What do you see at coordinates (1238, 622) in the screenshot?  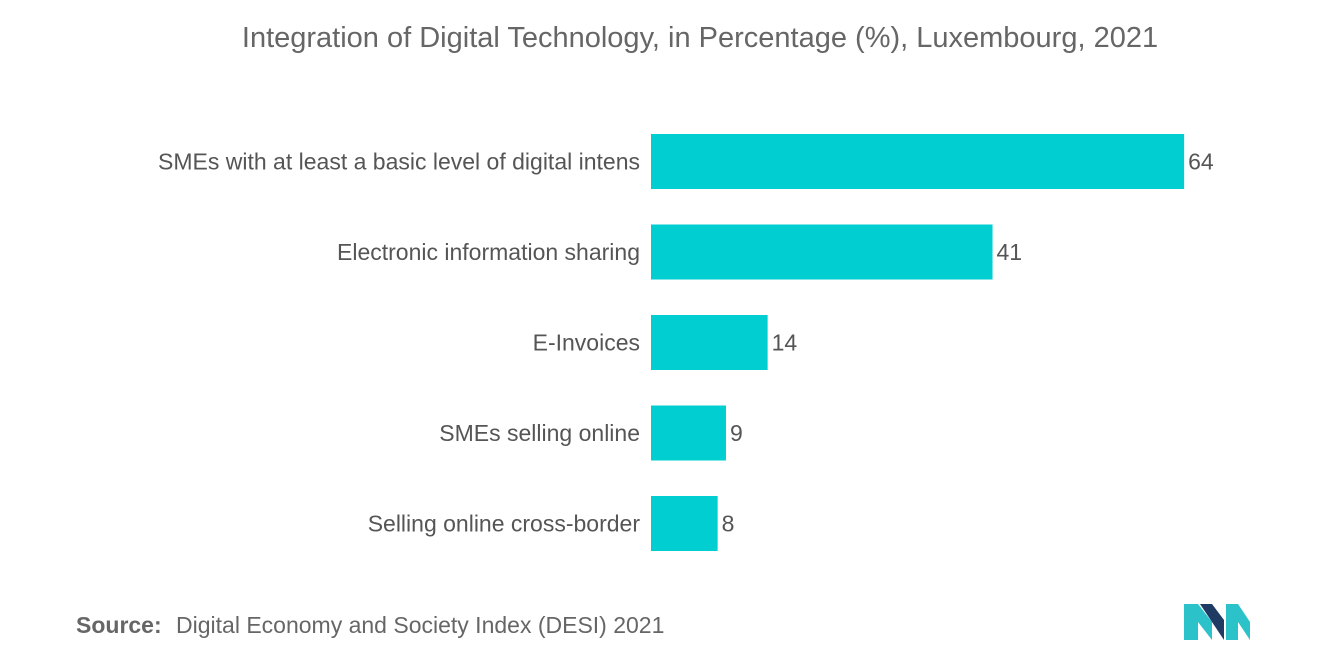 I see `logo-right-shape` at bounding box center [1238, 622].